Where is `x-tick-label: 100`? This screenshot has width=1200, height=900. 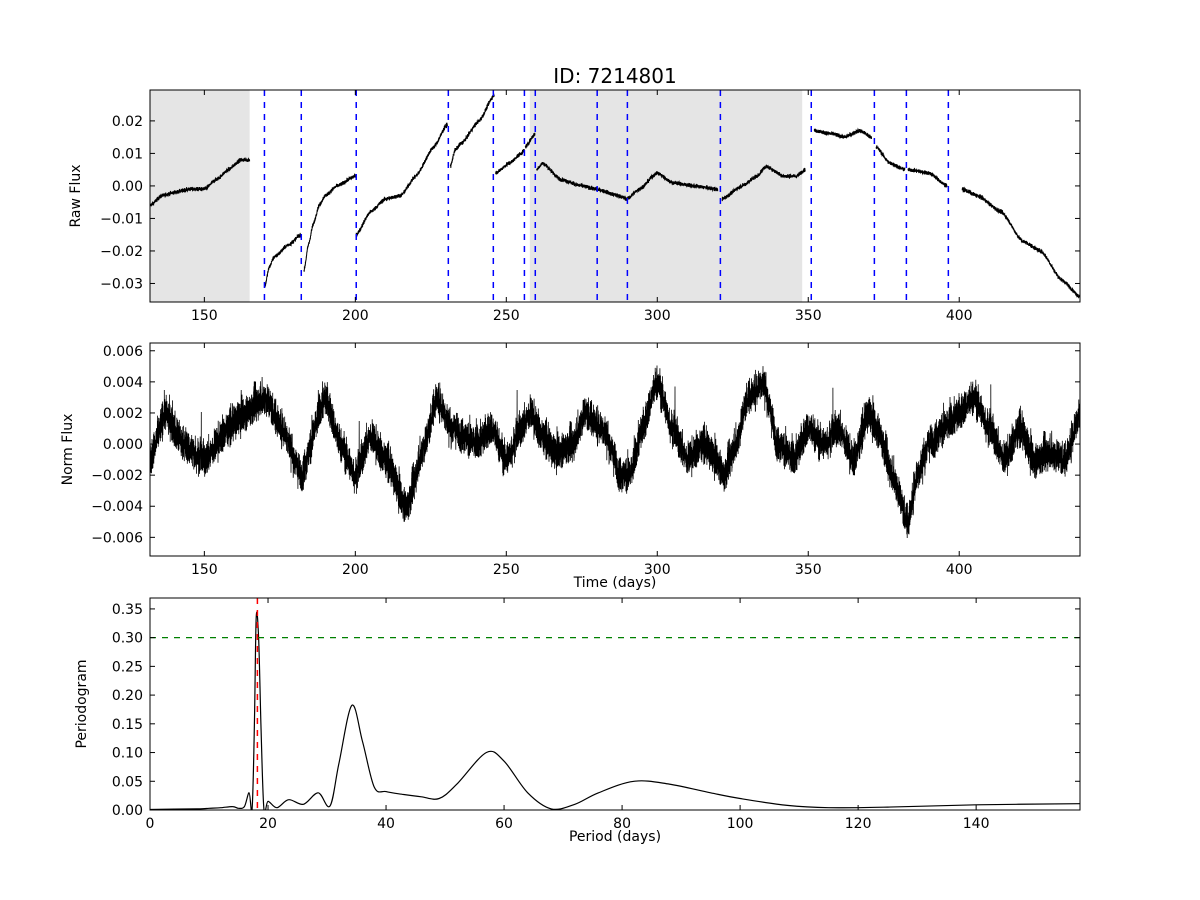 x-tick-label: 100 is located at coordinates (740, 824).